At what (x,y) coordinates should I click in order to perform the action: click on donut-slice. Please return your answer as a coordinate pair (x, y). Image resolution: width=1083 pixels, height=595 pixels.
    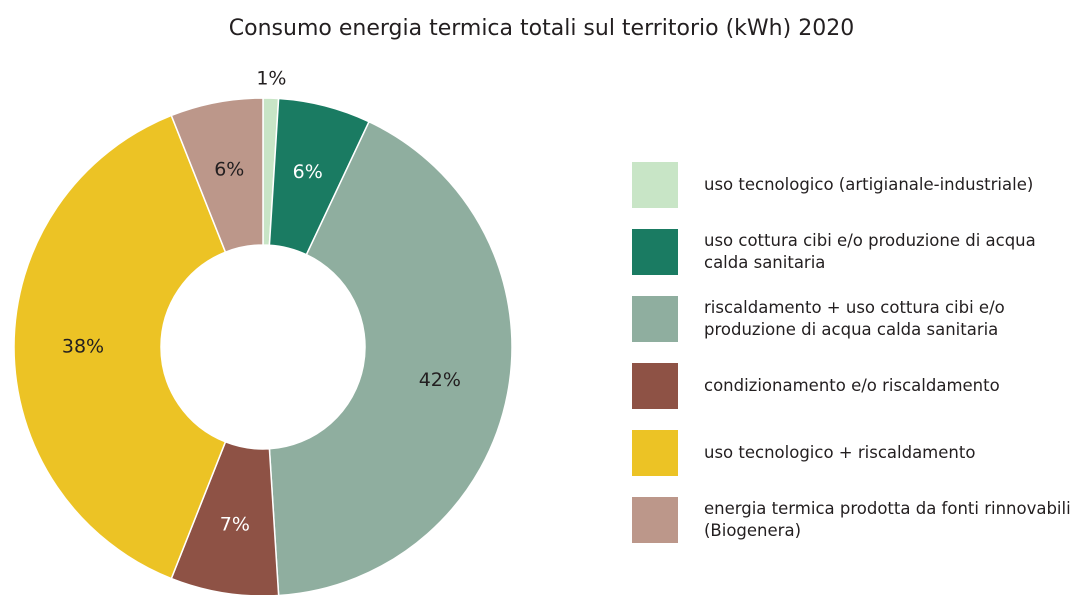
    Looking at the image, I should click on (217, 175).